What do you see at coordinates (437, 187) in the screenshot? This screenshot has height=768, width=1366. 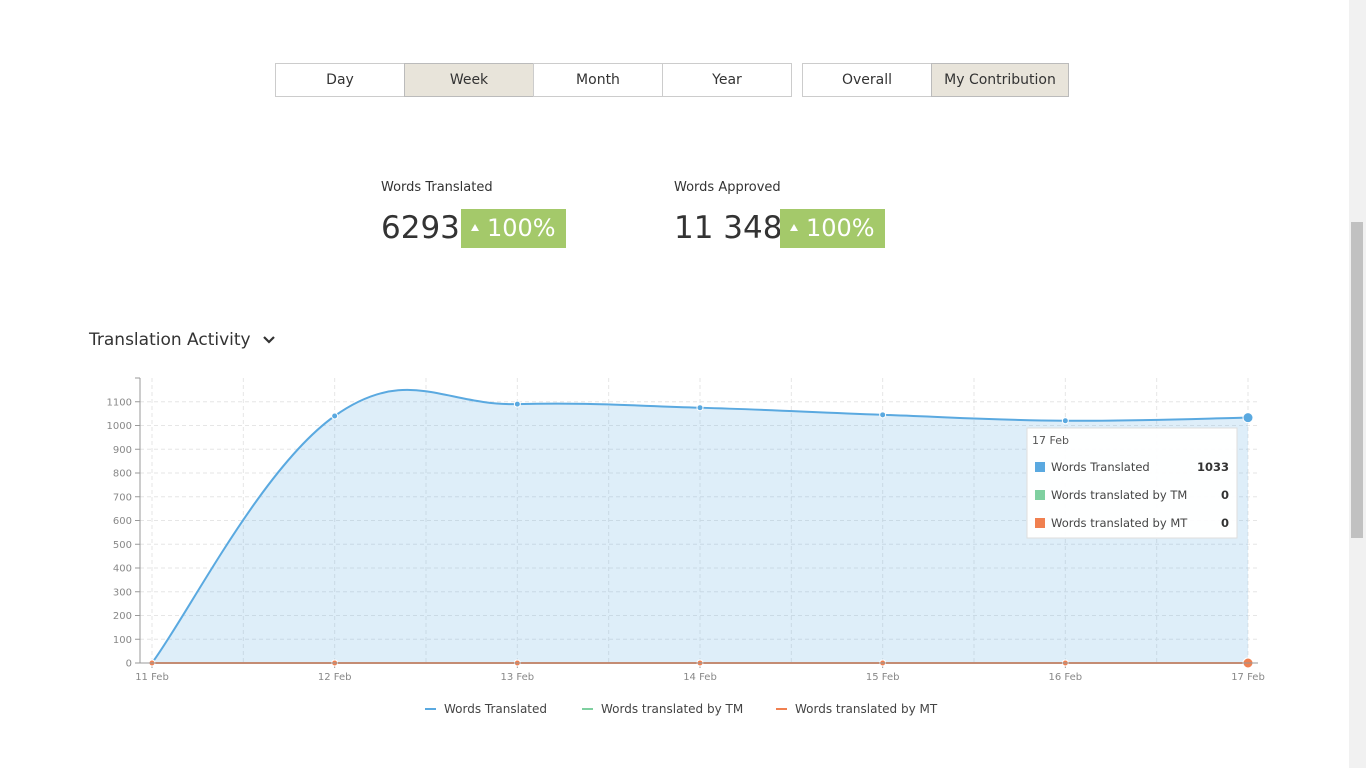 I see `stat-label: Words Translated` at bounding box center [437, 187].